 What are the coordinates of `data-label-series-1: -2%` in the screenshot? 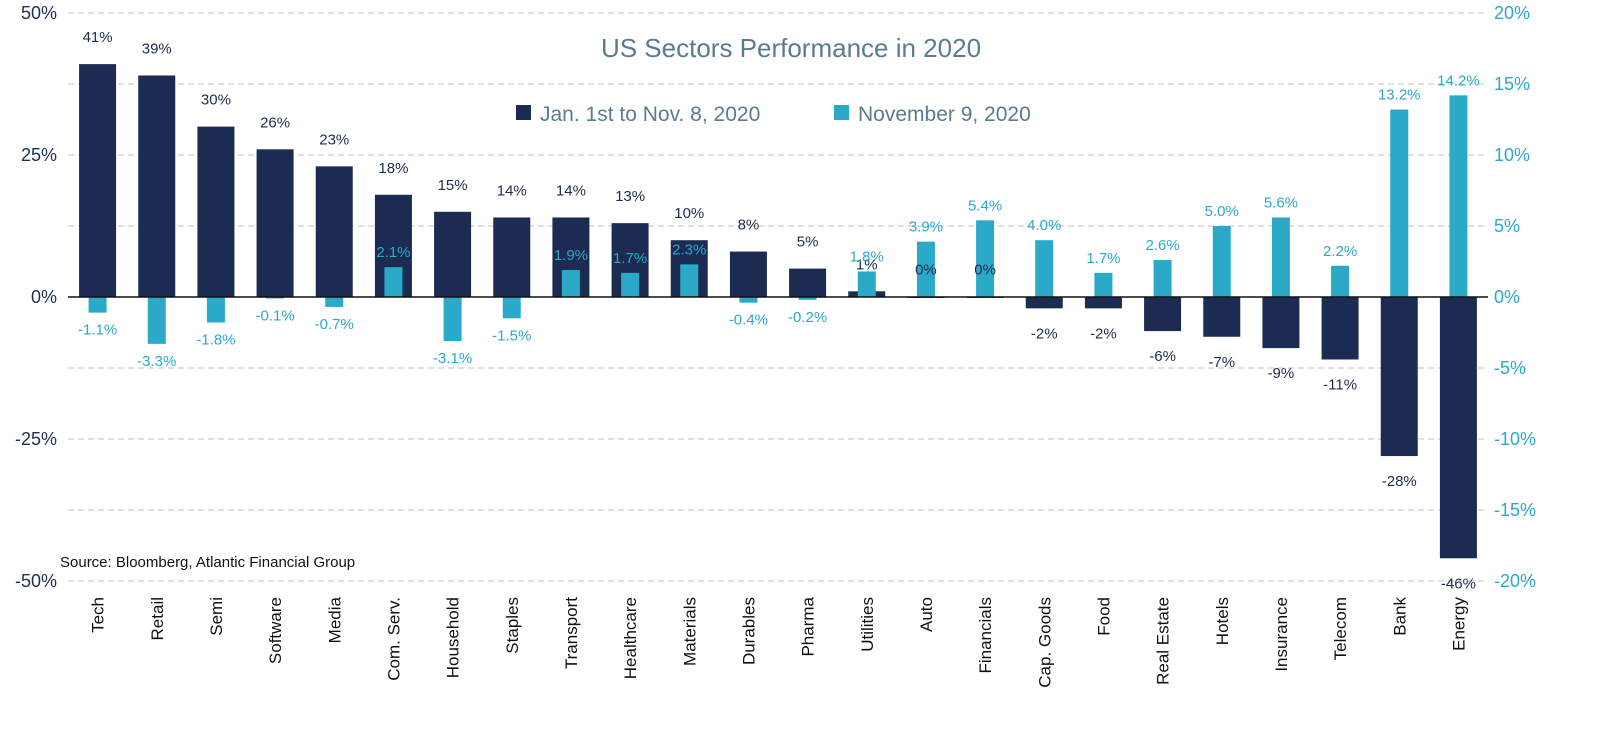 It's located at (1103, 333).